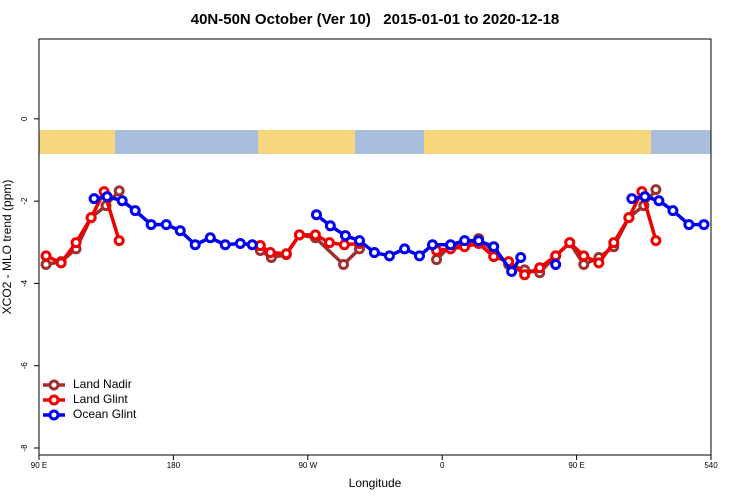  Describe the element at coordinates (7, 247) in the screenshot. I see `y-axis-label: XCO2 - MLO trend (ppm)` at that location.